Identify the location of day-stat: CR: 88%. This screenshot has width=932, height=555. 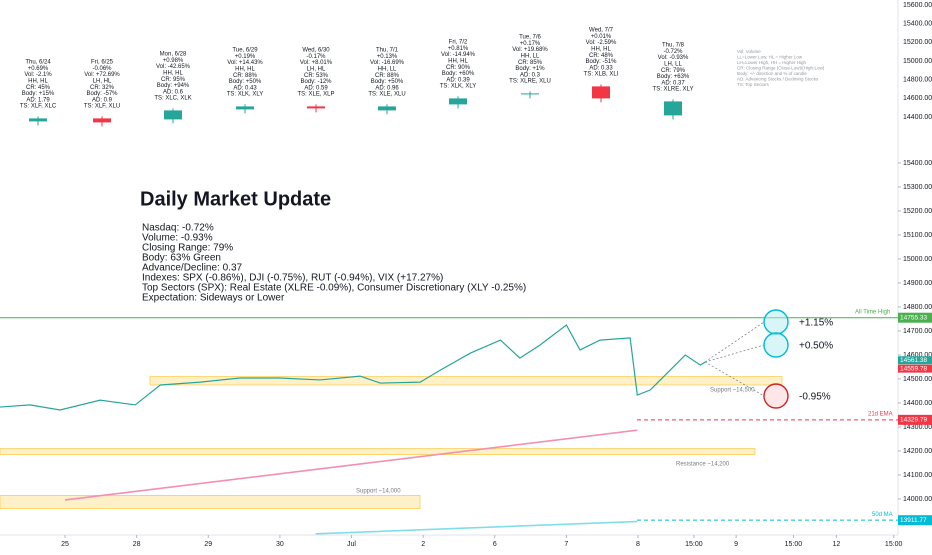
(245, 76).